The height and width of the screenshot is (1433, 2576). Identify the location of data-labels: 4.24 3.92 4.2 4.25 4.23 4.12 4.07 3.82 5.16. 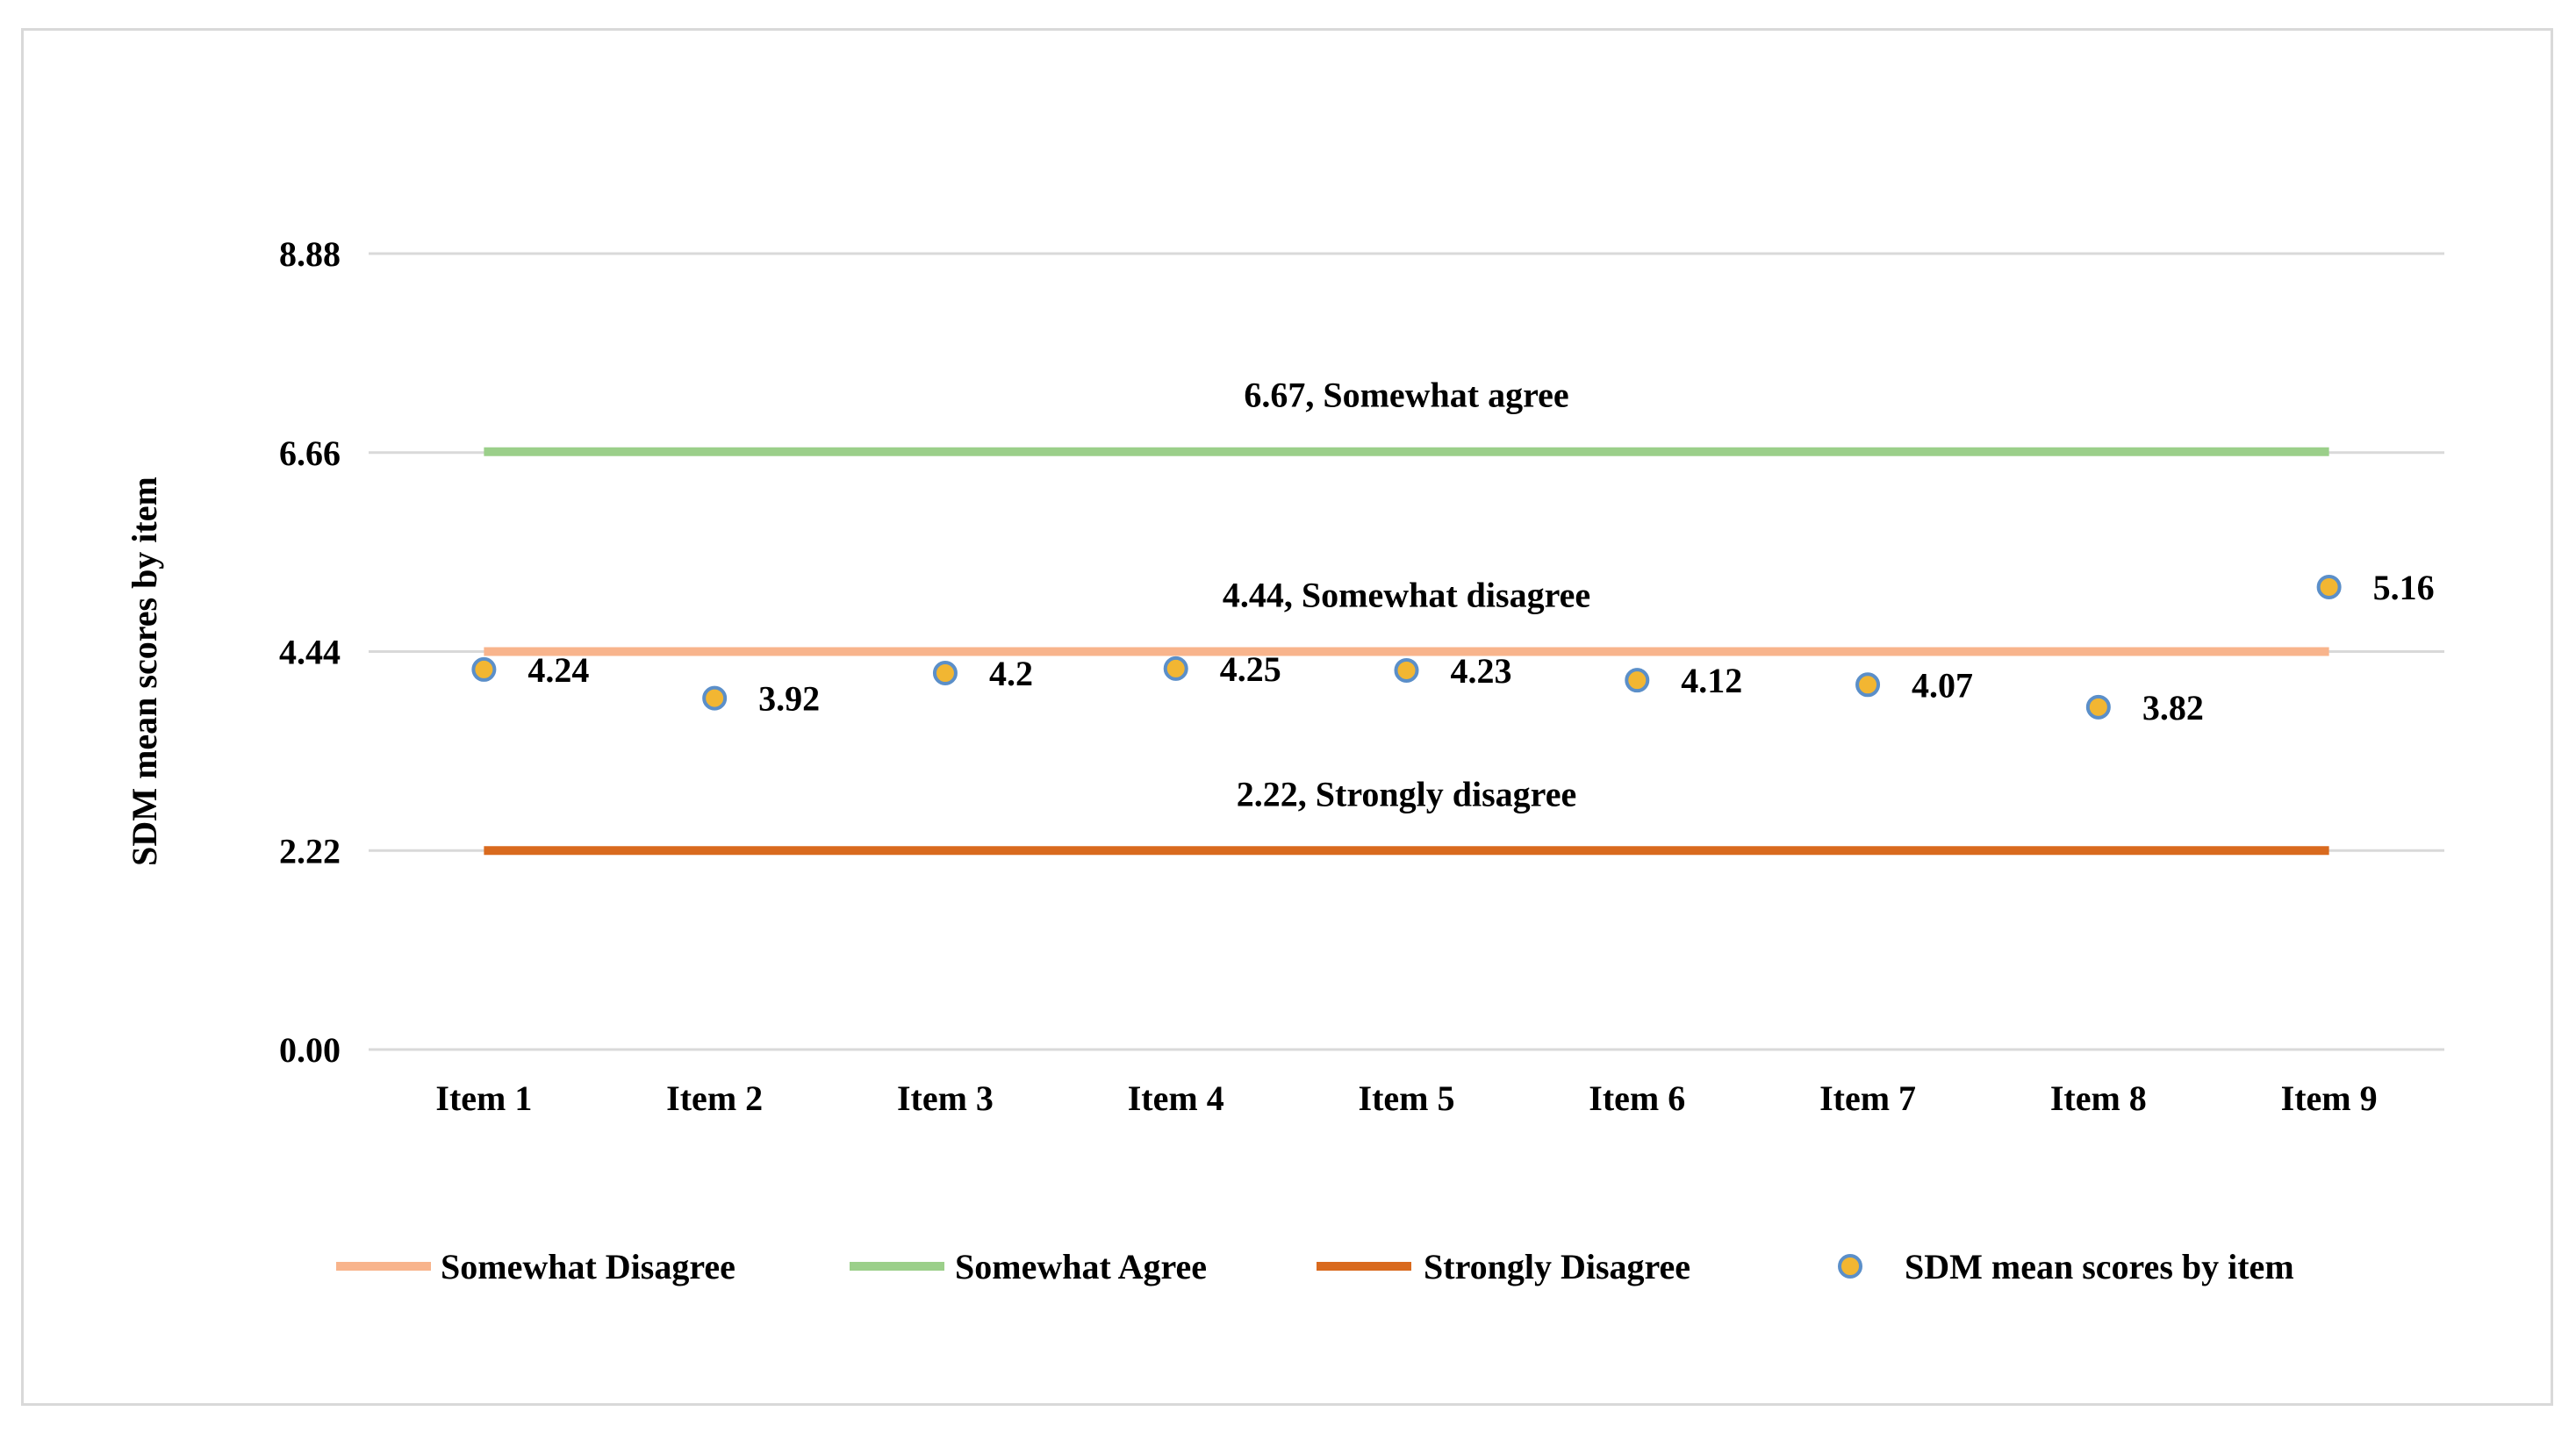
(1480, 648).